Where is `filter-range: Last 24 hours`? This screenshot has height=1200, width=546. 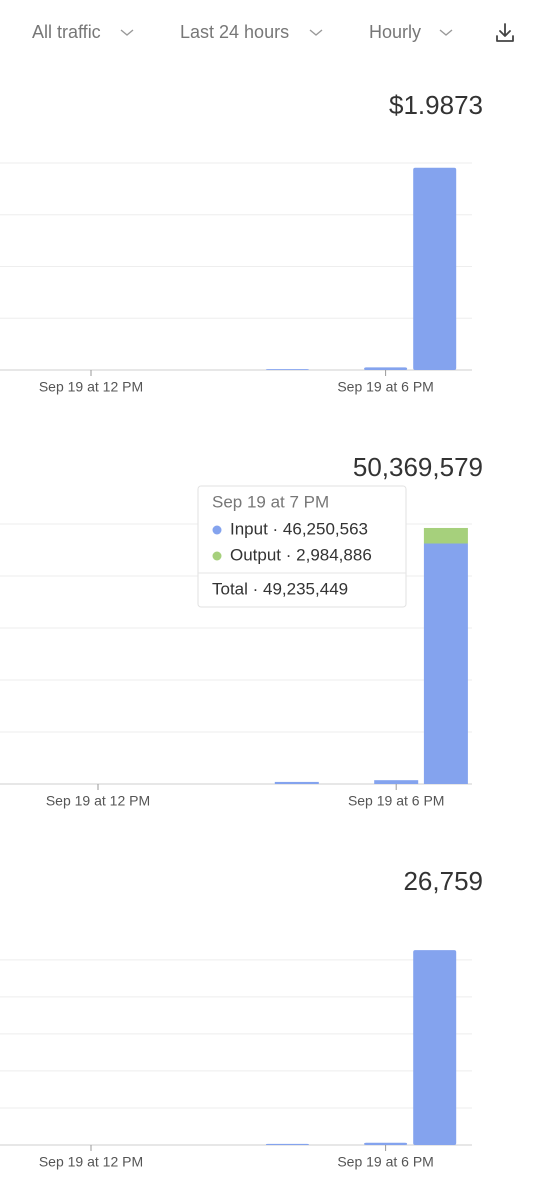
filter-range: Last 24 hours is located at coordinates (234, 32).